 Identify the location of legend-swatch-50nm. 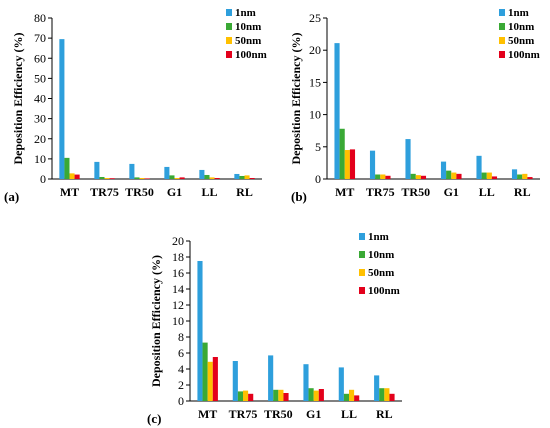
(502, 40).